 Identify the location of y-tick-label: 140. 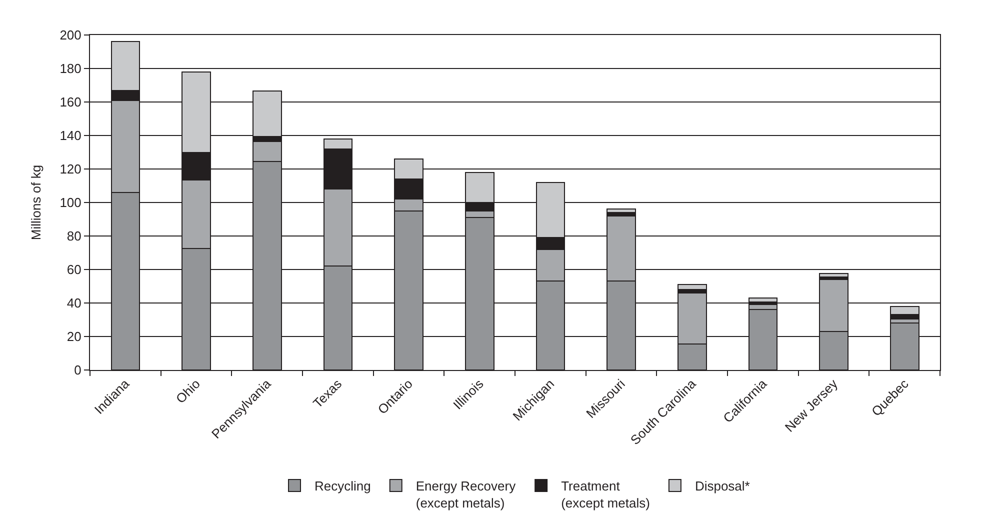
(71, 136).